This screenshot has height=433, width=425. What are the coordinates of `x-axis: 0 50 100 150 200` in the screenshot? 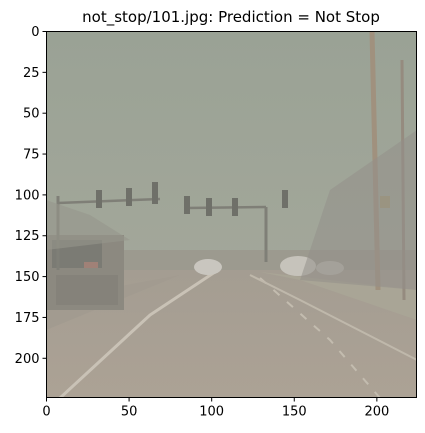 It's located at (215, 408).